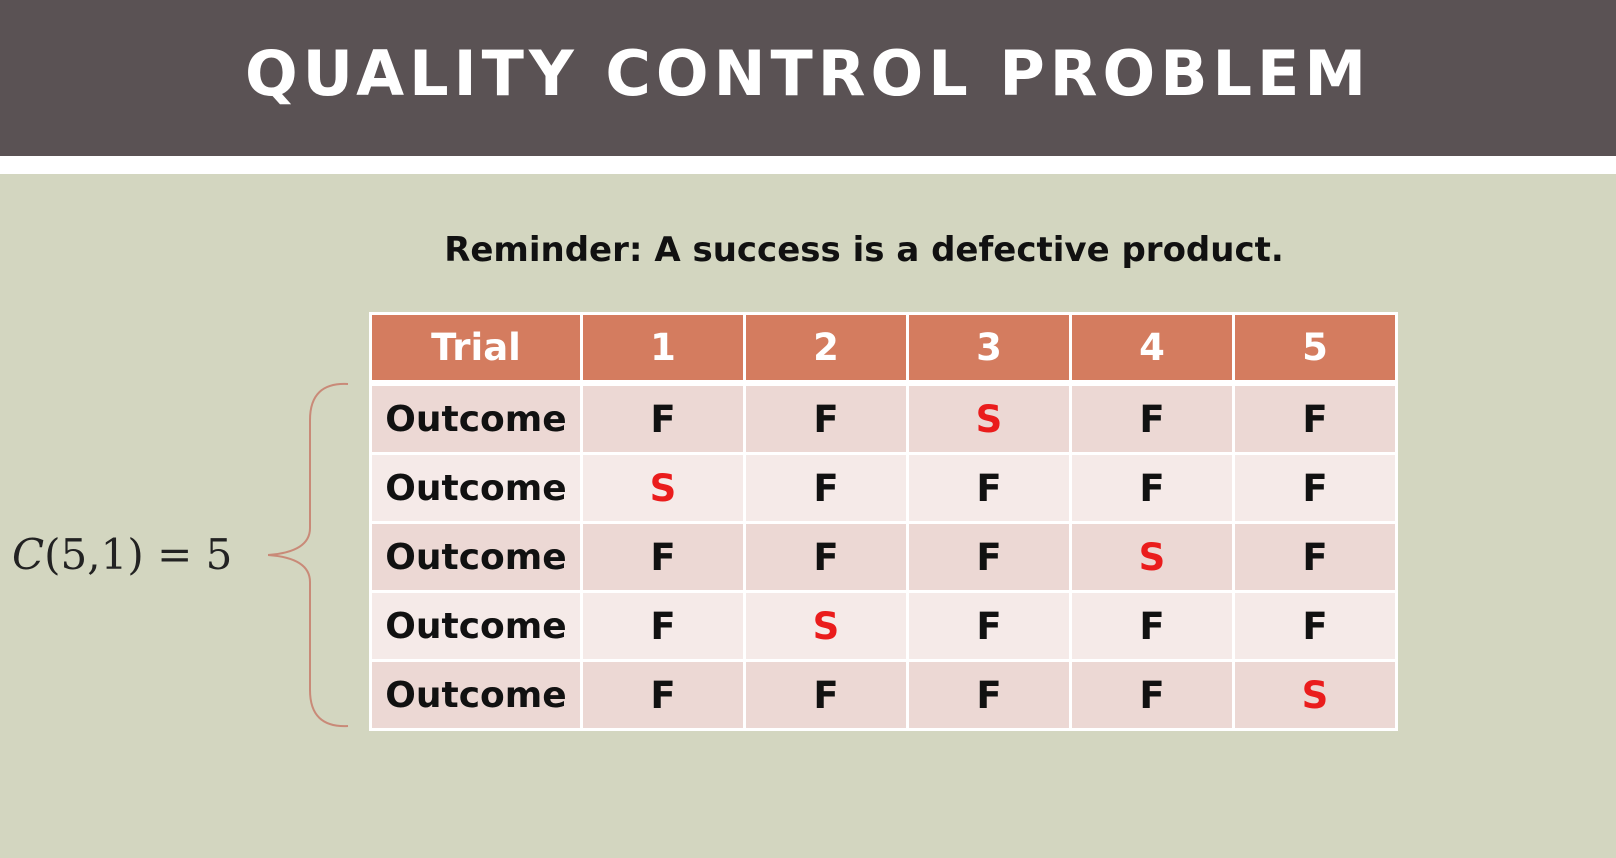 This screenshot has width=1616, height=858. I want to click on formula-arguments: (5,1), so click(94, 554).